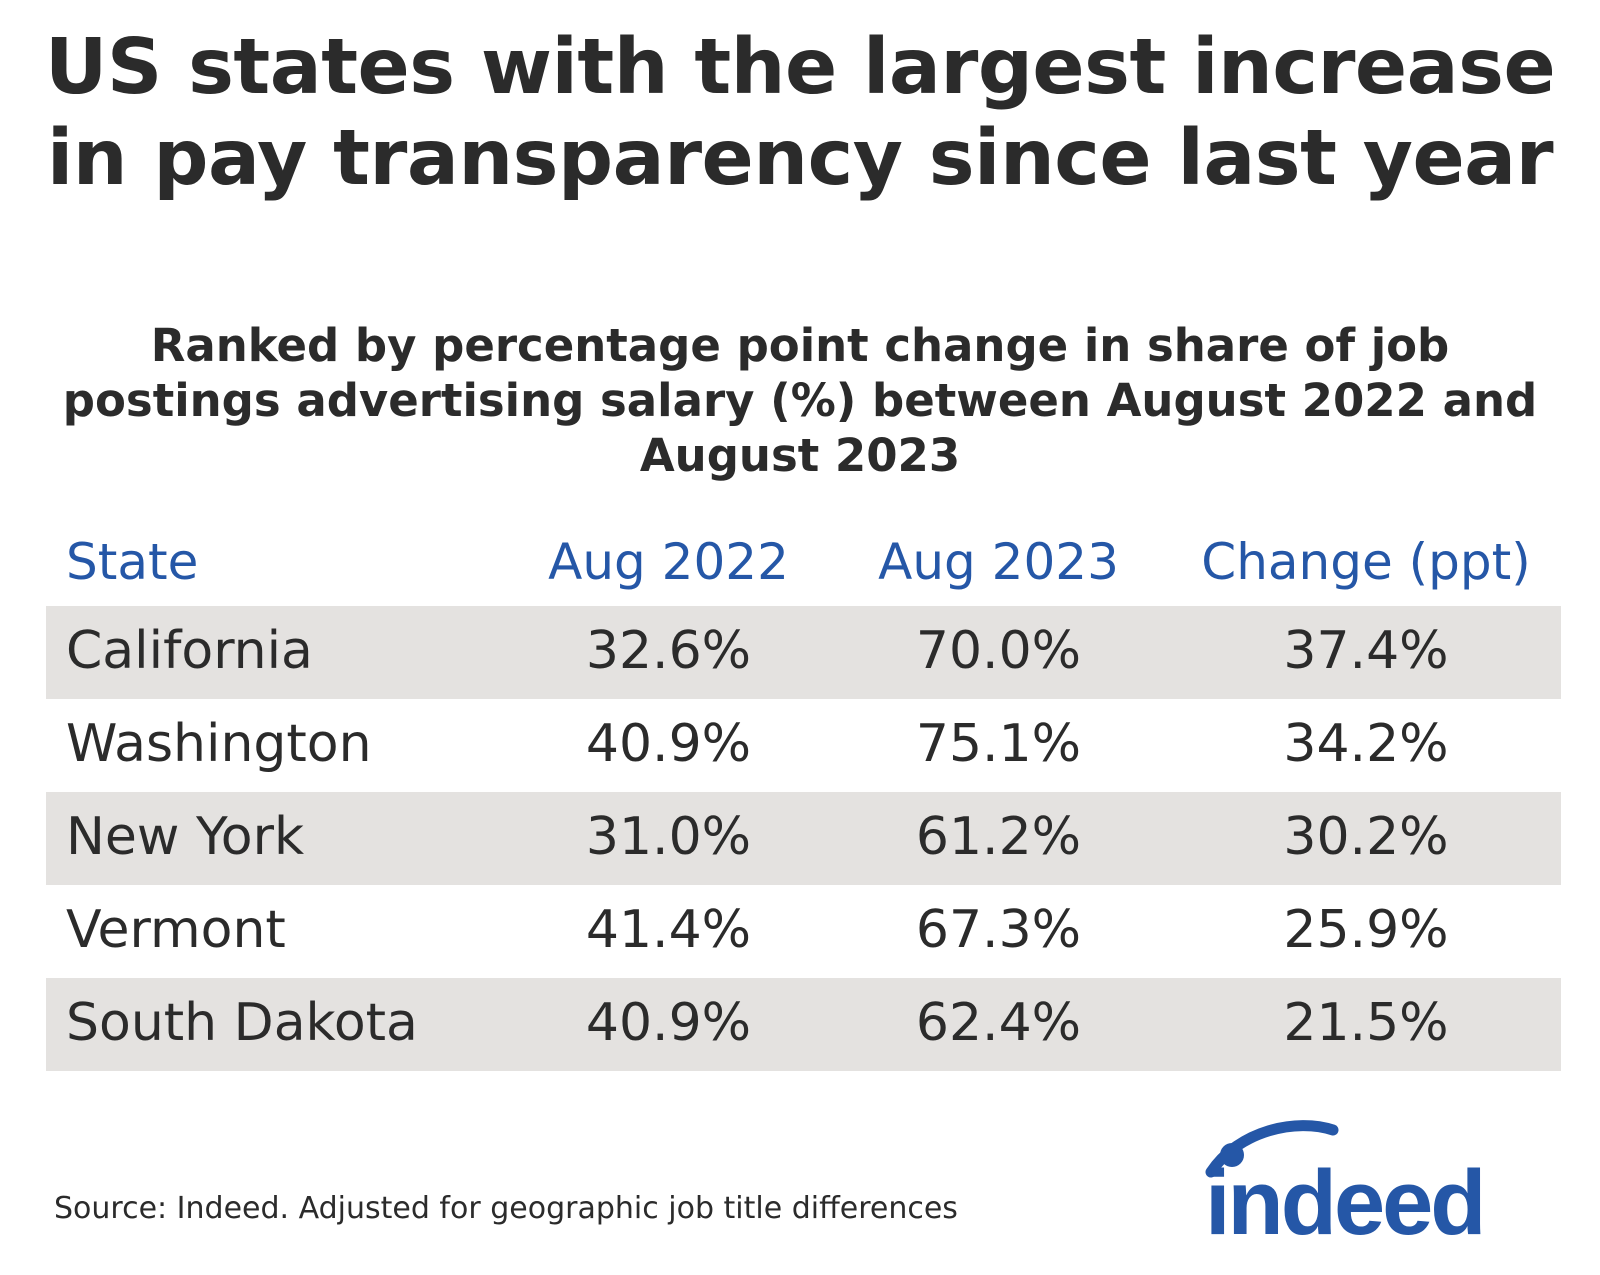  Describe the element at coordinates (998, 744) in the screenshot. I see `aug-2023-cell: 75.1%` at that location.